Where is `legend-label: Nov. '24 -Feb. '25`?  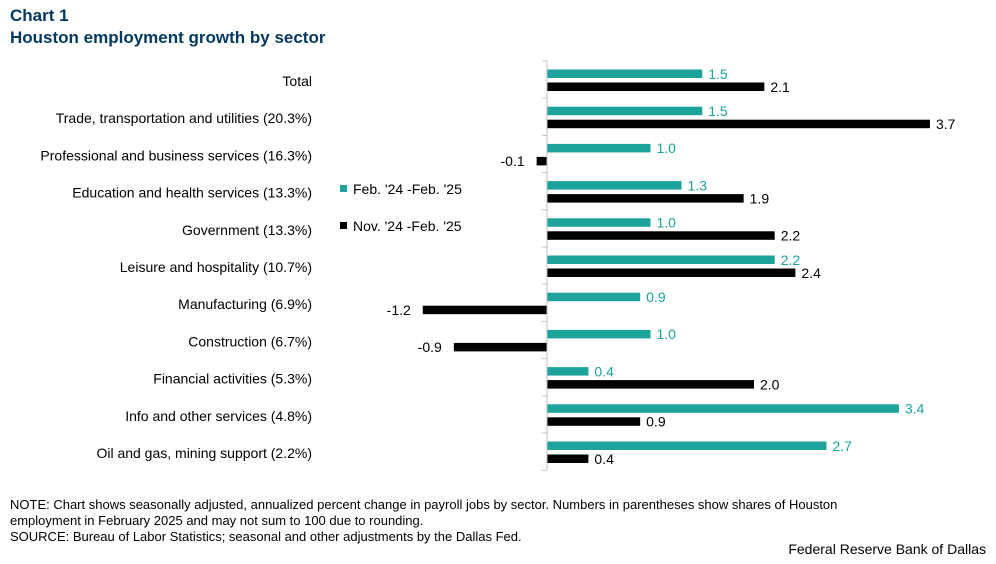 legend-label: Nov. '24 -Feb. '25 is located at coordinates (407, 226).